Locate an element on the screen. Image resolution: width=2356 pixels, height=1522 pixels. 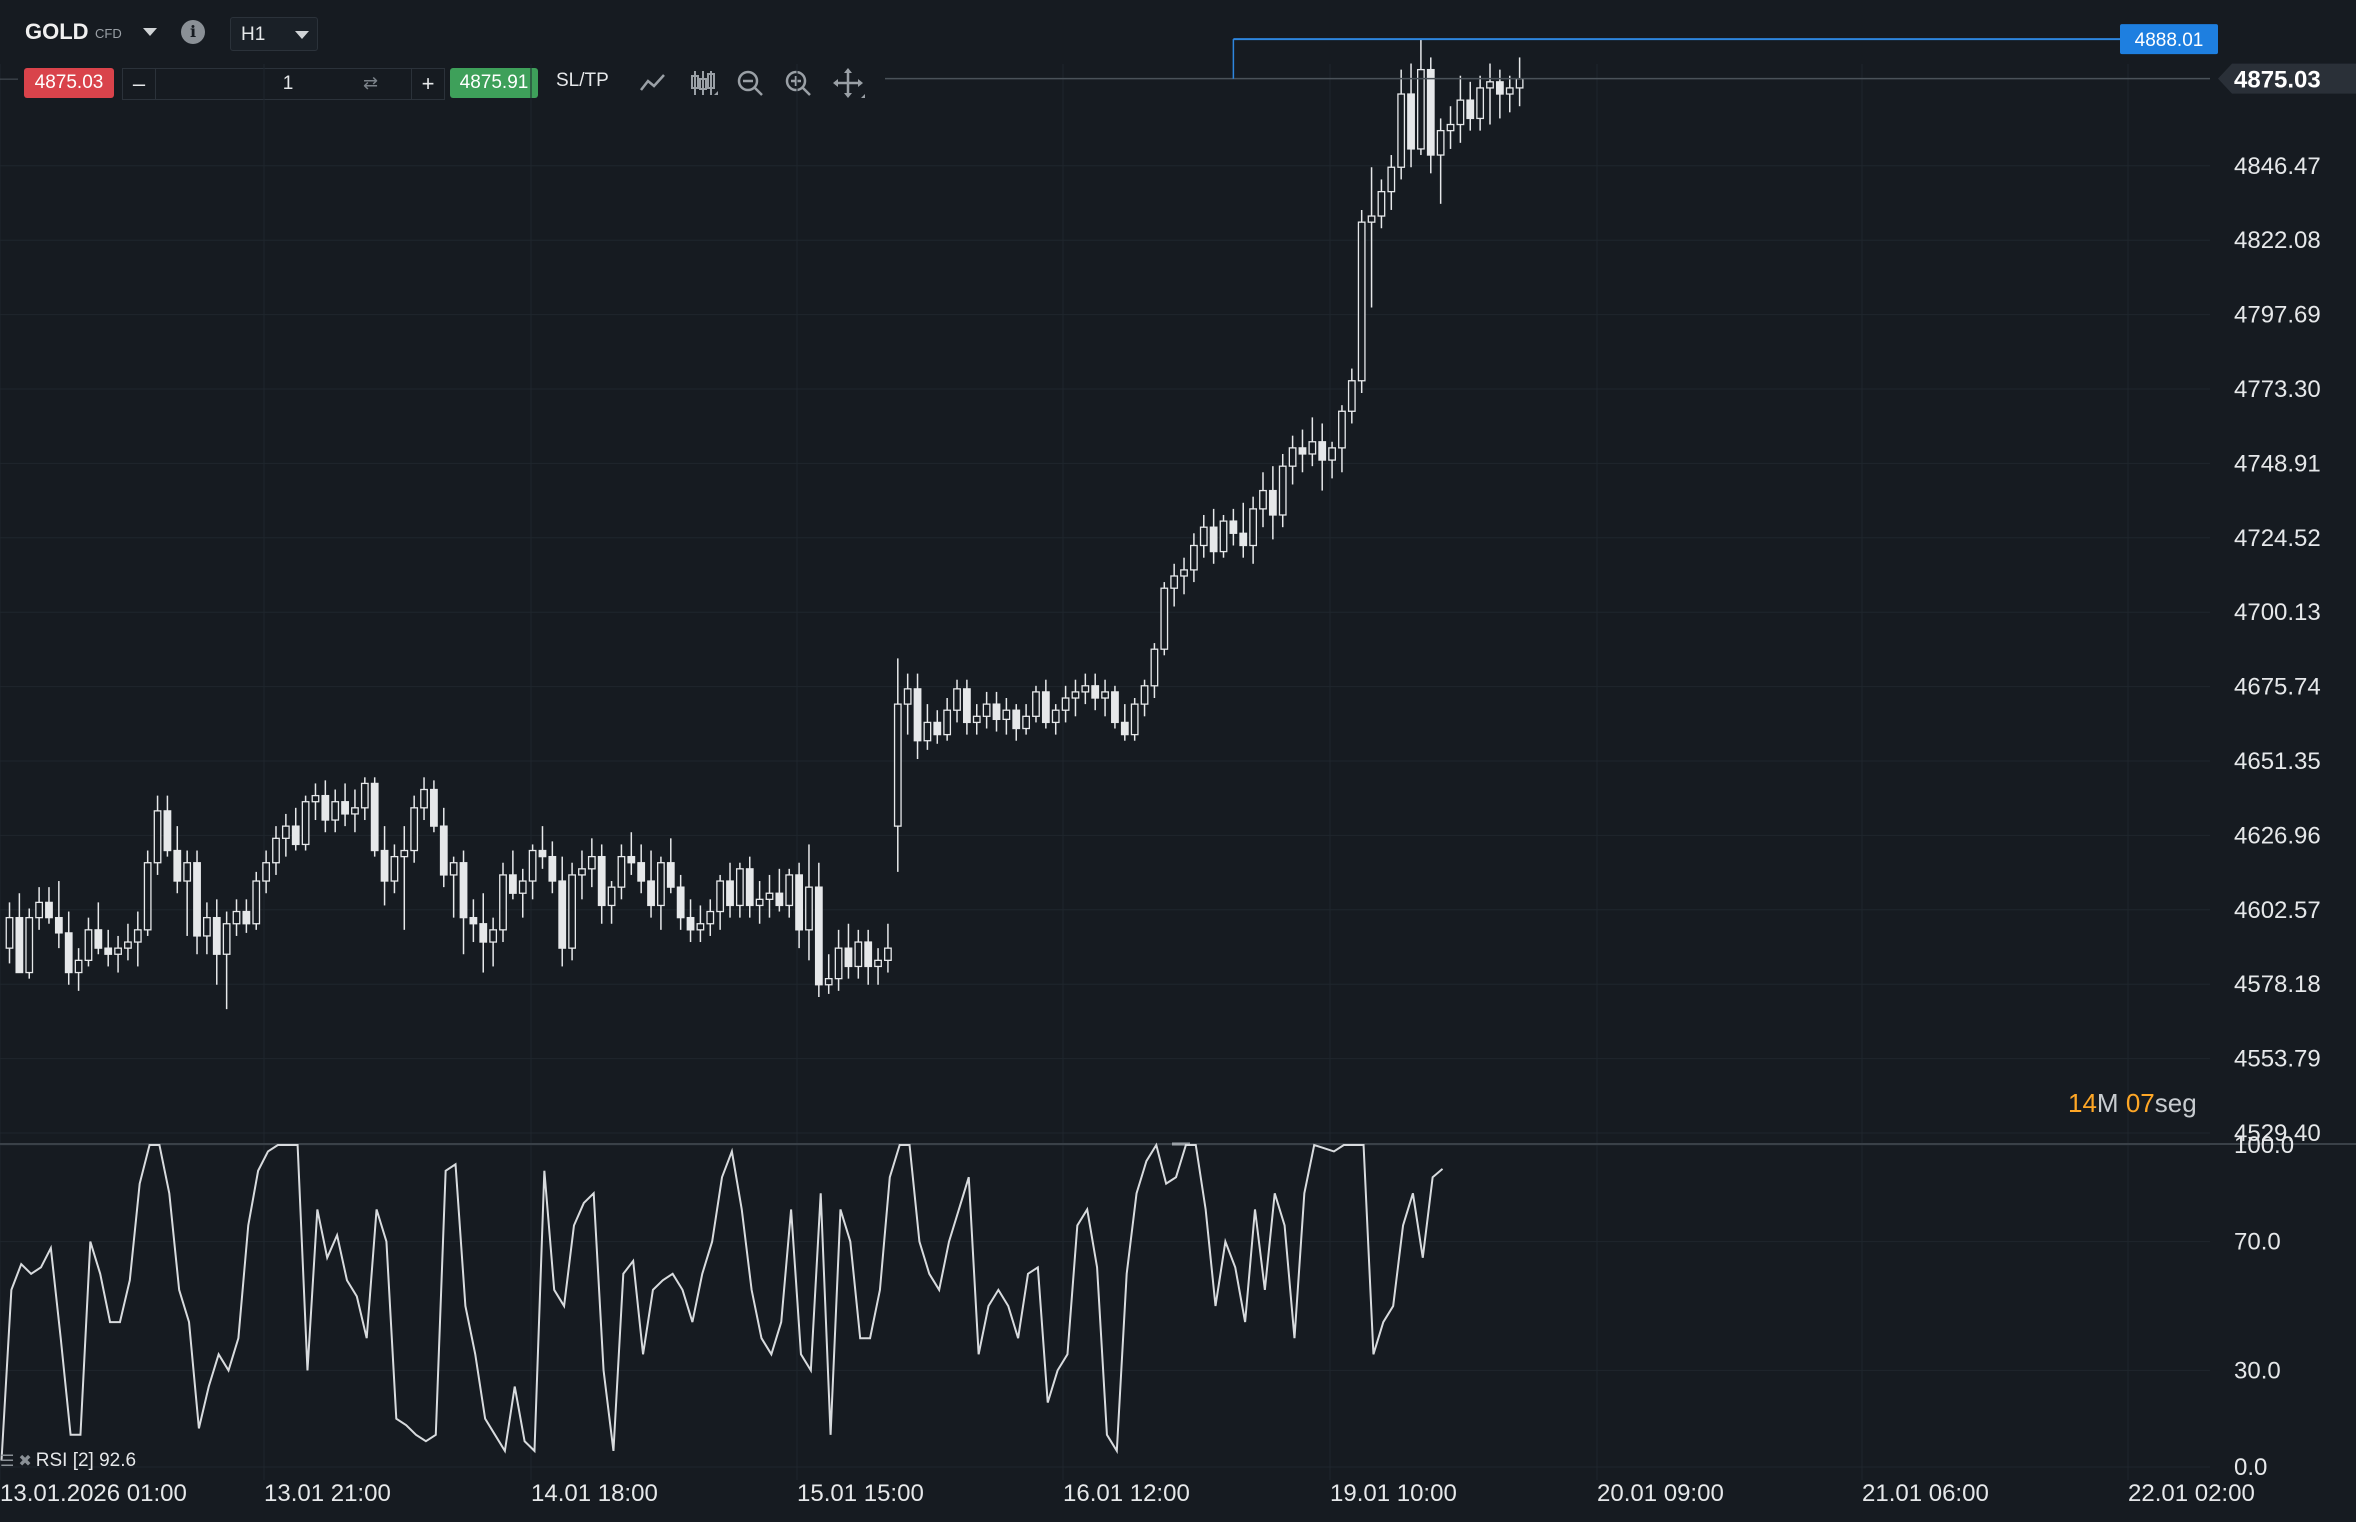
zoom-in-icon is located at coordinates (798, 83).